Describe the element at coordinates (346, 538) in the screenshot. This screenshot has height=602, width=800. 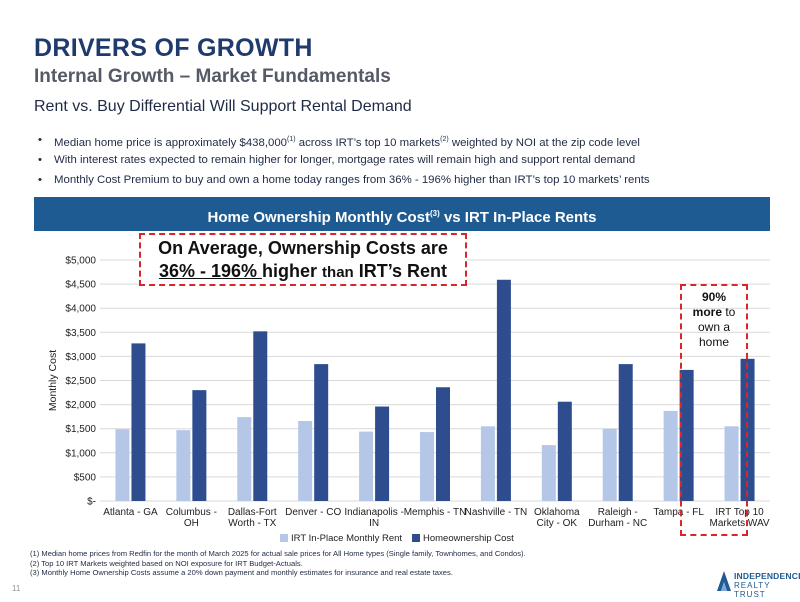
I see `legend-label: IRT In-Place Monthly Rent` at that location.